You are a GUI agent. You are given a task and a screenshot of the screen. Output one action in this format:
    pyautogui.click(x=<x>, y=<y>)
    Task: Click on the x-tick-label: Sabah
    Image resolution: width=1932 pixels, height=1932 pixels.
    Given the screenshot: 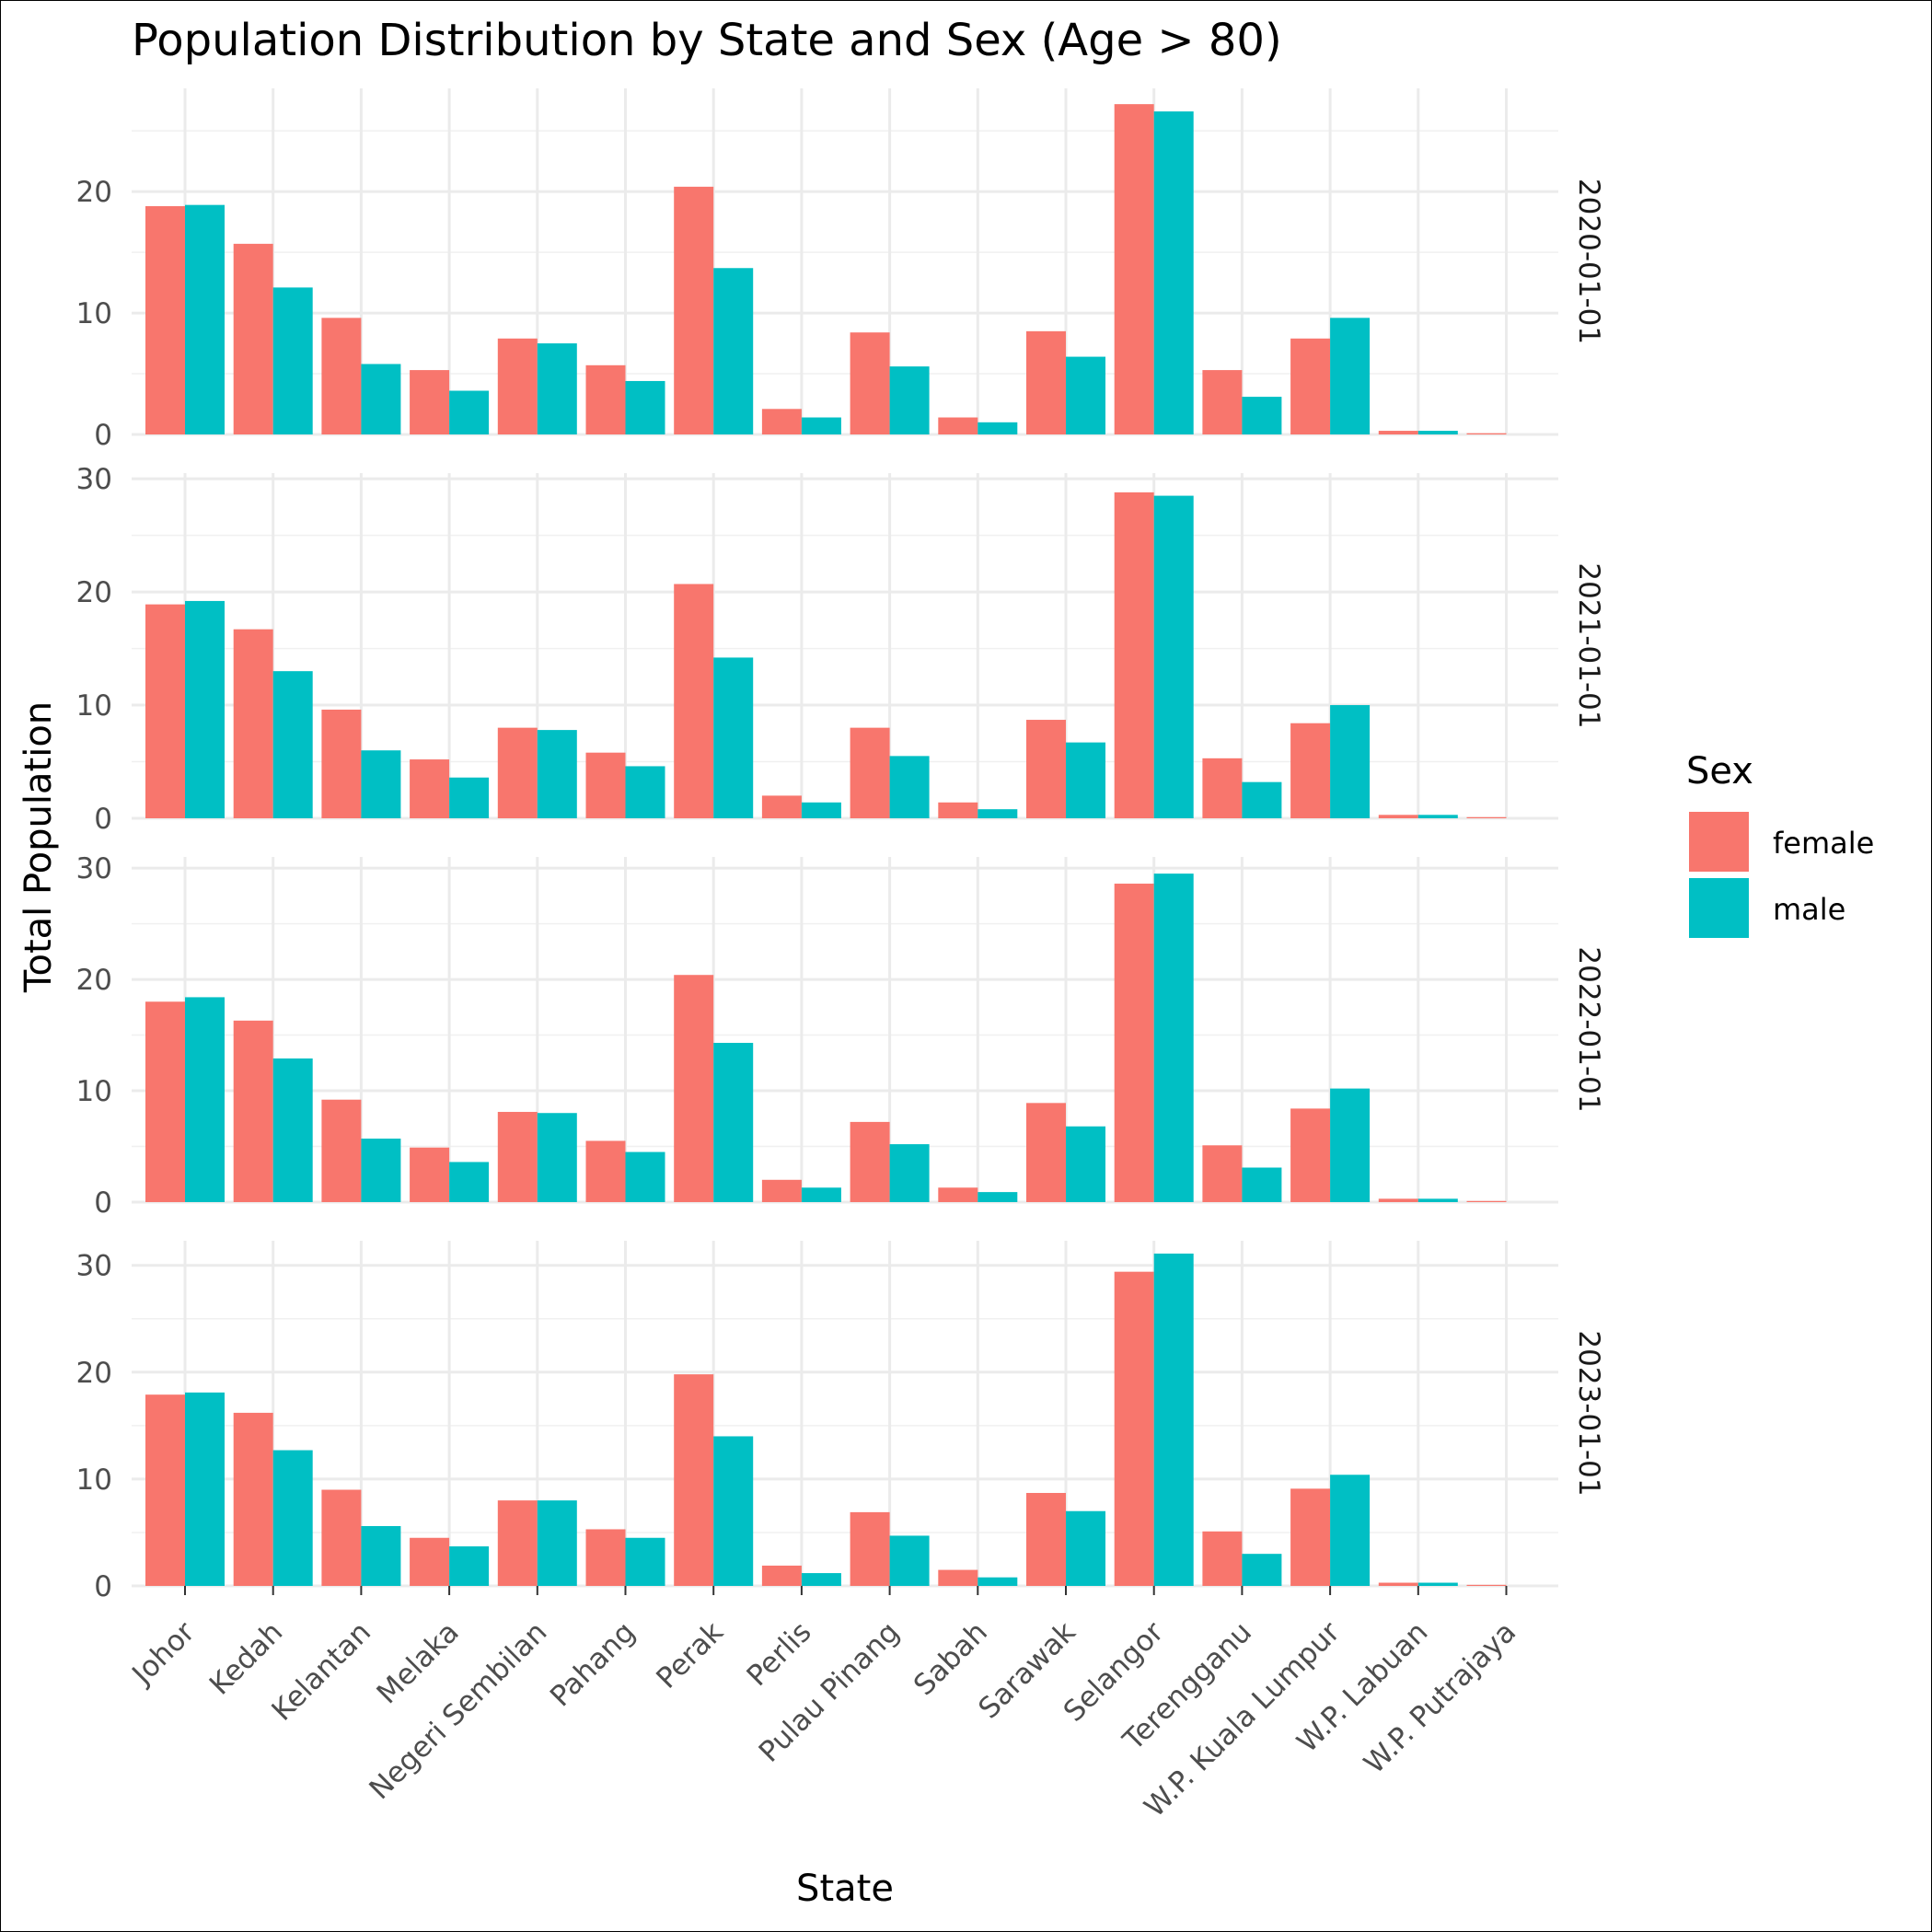 What is the action you would take?
    pyautogui.click(x=951, y=1659)
    